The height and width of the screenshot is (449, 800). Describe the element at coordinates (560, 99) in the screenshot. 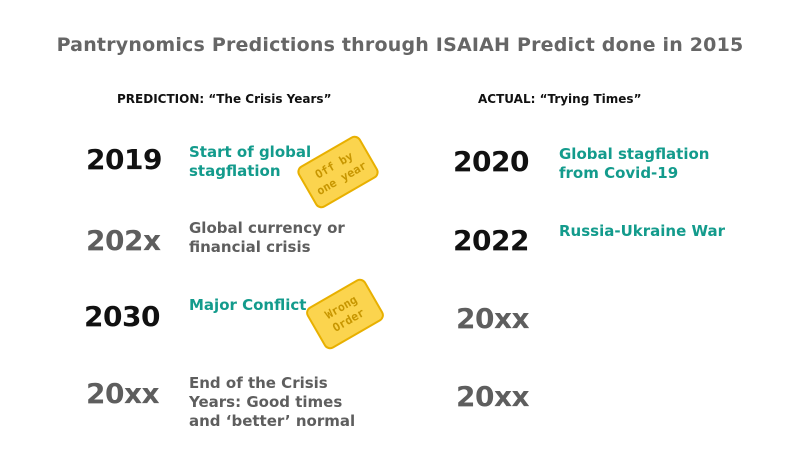

I see `actual-column-header: ACTUAL: “Trying Times”` at that location.